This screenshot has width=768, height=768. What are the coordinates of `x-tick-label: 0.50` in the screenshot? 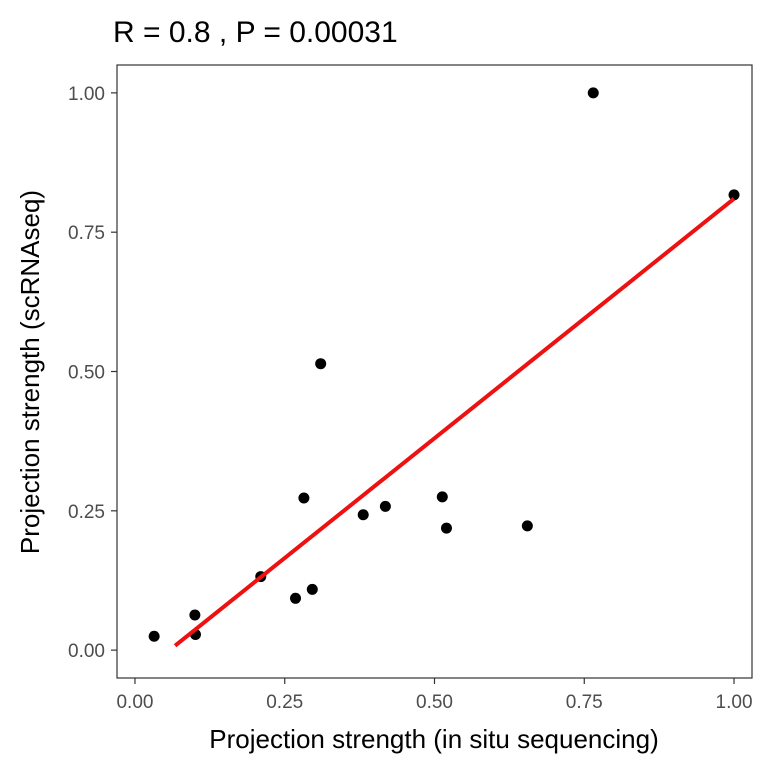 It's located at (434, 702).